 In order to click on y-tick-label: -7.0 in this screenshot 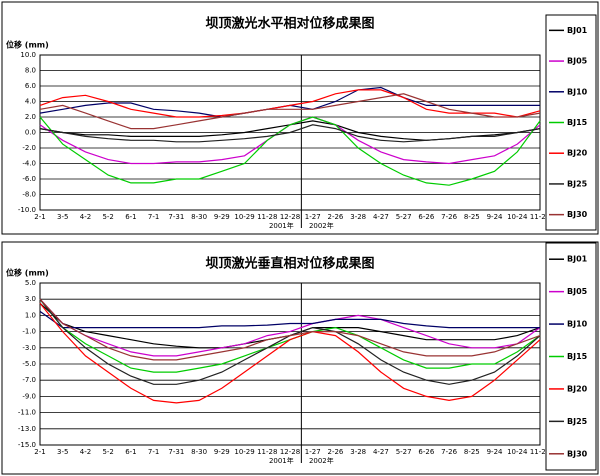, I will do `click(29, 380)`.